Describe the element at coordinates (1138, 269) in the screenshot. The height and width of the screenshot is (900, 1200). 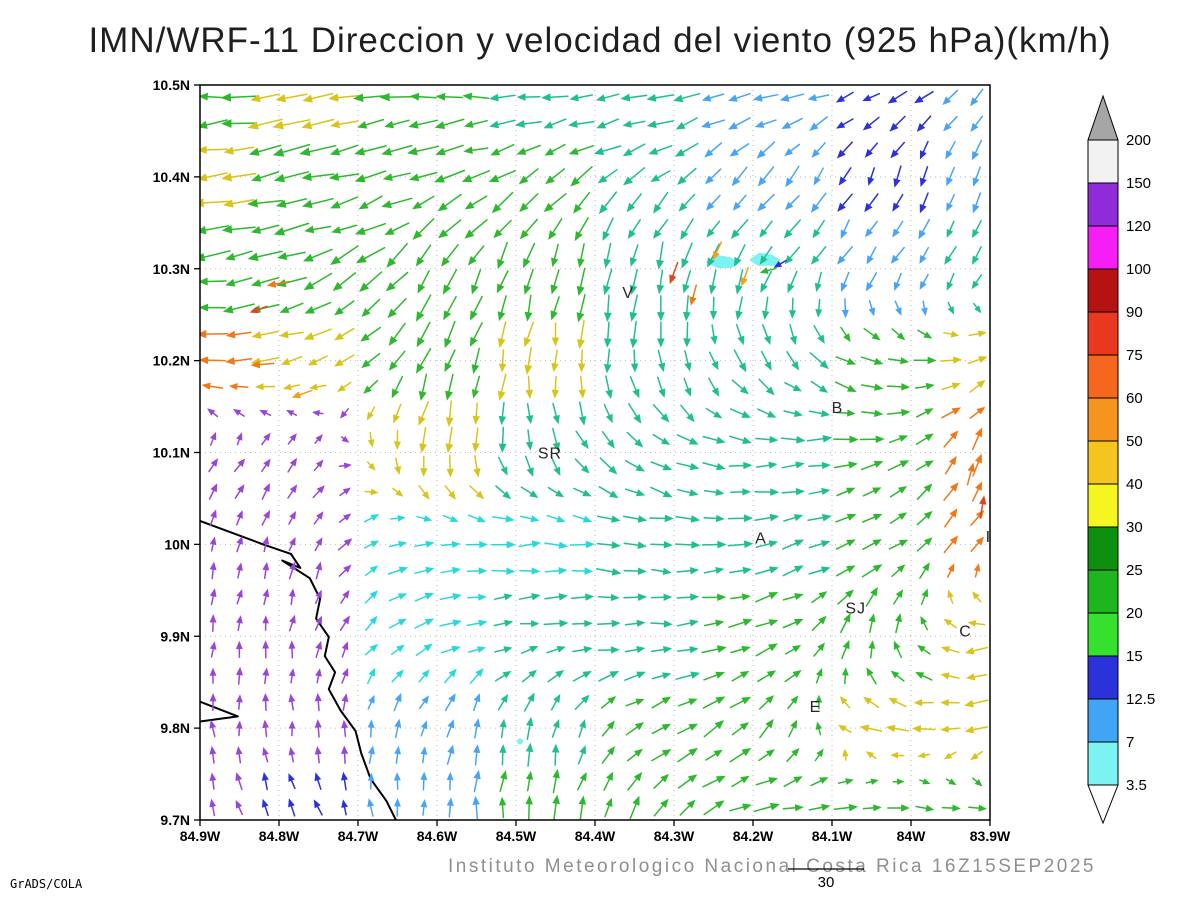
I see `colorbar-label: 100` at that location.